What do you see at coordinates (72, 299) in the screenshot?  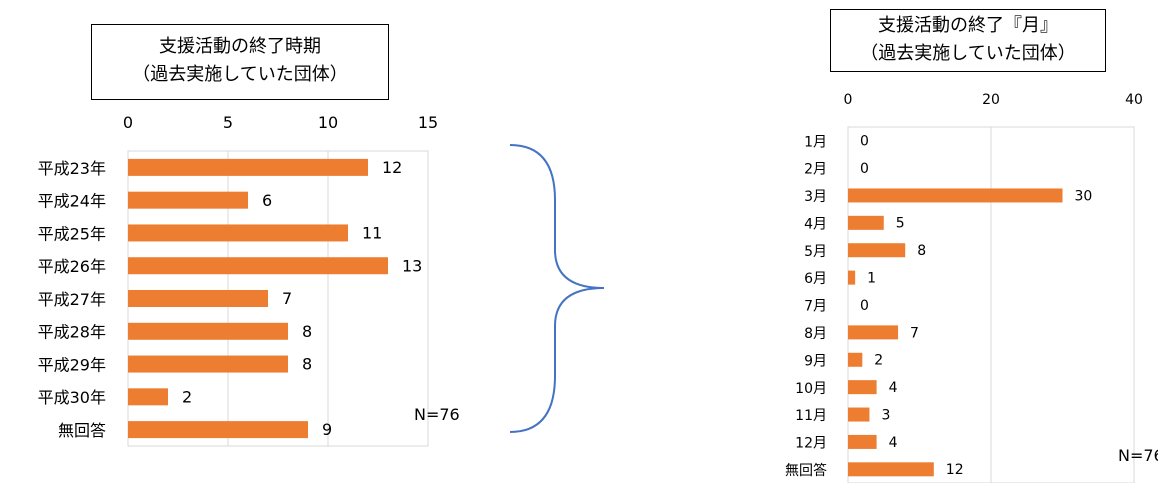 I see `category-label: 平成27年` at bounding box center [72, 299].